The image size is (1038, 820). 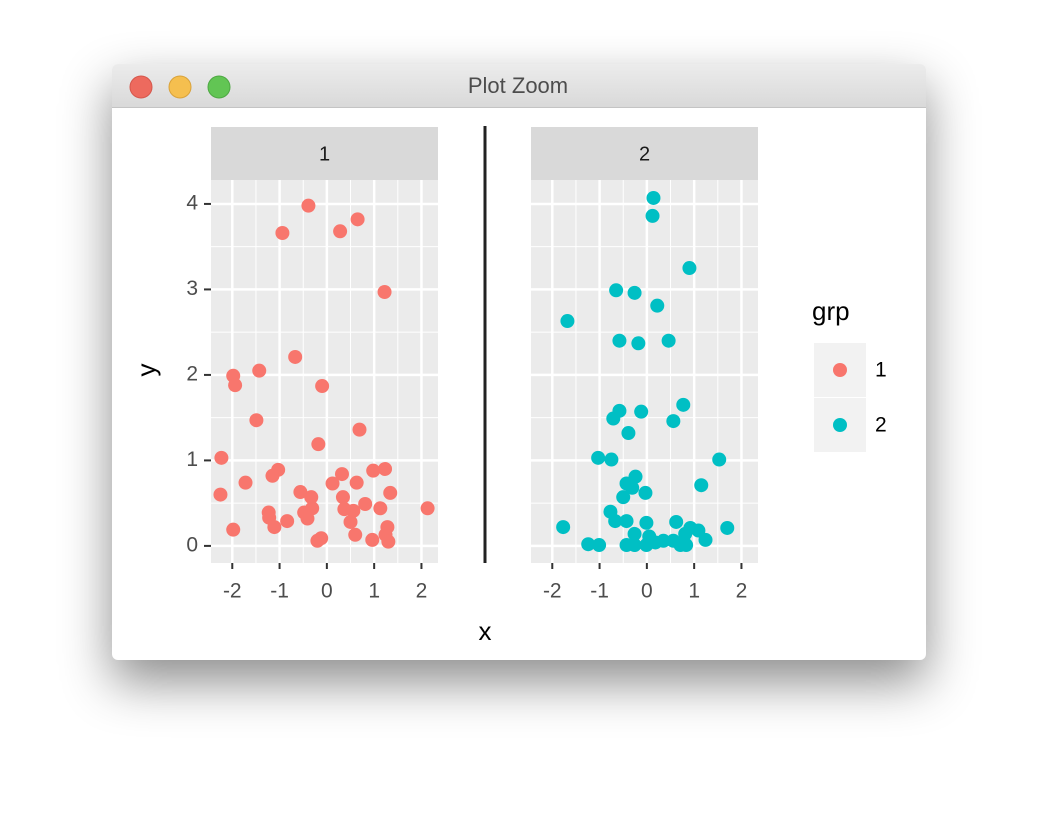 I want to click on x-tick-label: 1, so click(x=374, y=591).